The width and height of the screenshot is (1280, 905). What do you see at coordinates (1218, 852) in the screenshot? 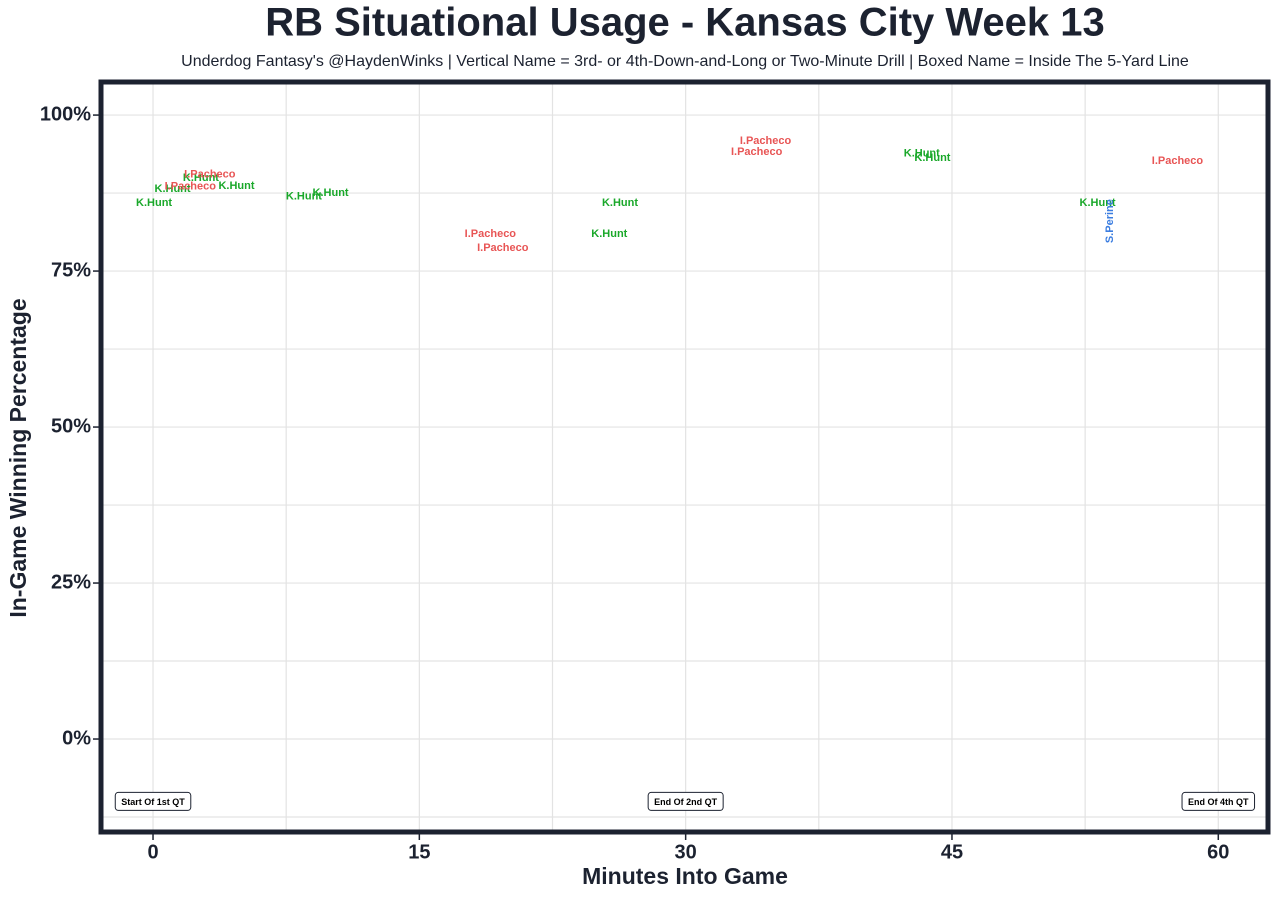
I see `x-tick-label: 60` at bounding box center [1218, 852].